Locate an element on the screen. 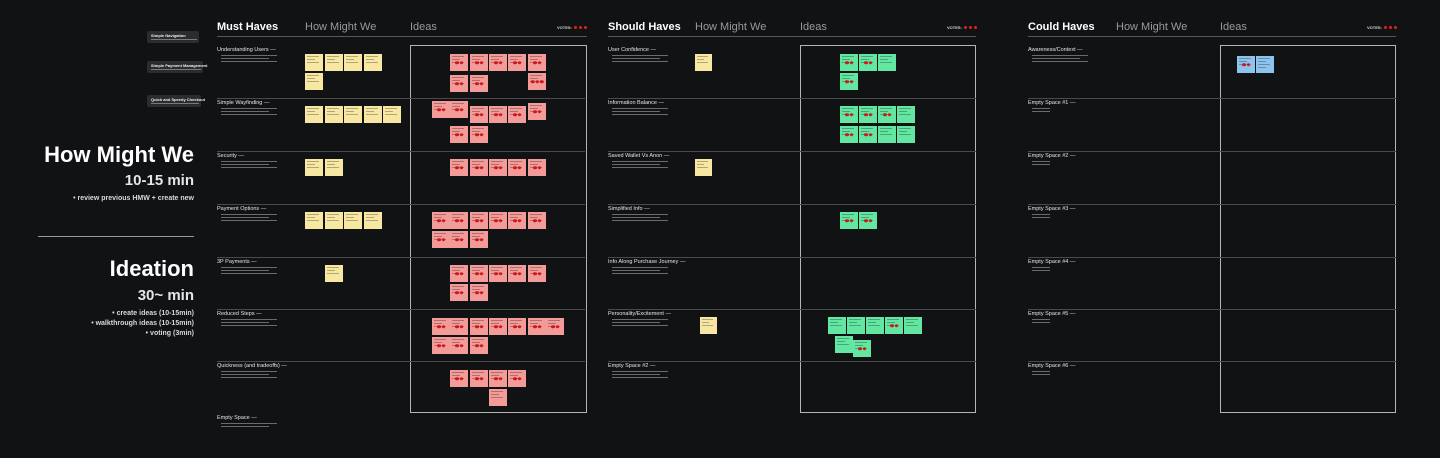 Image resolution: width=1440 pixels, height=458 pixels. section-title: Should Haves is located at coordinates (644, 27).